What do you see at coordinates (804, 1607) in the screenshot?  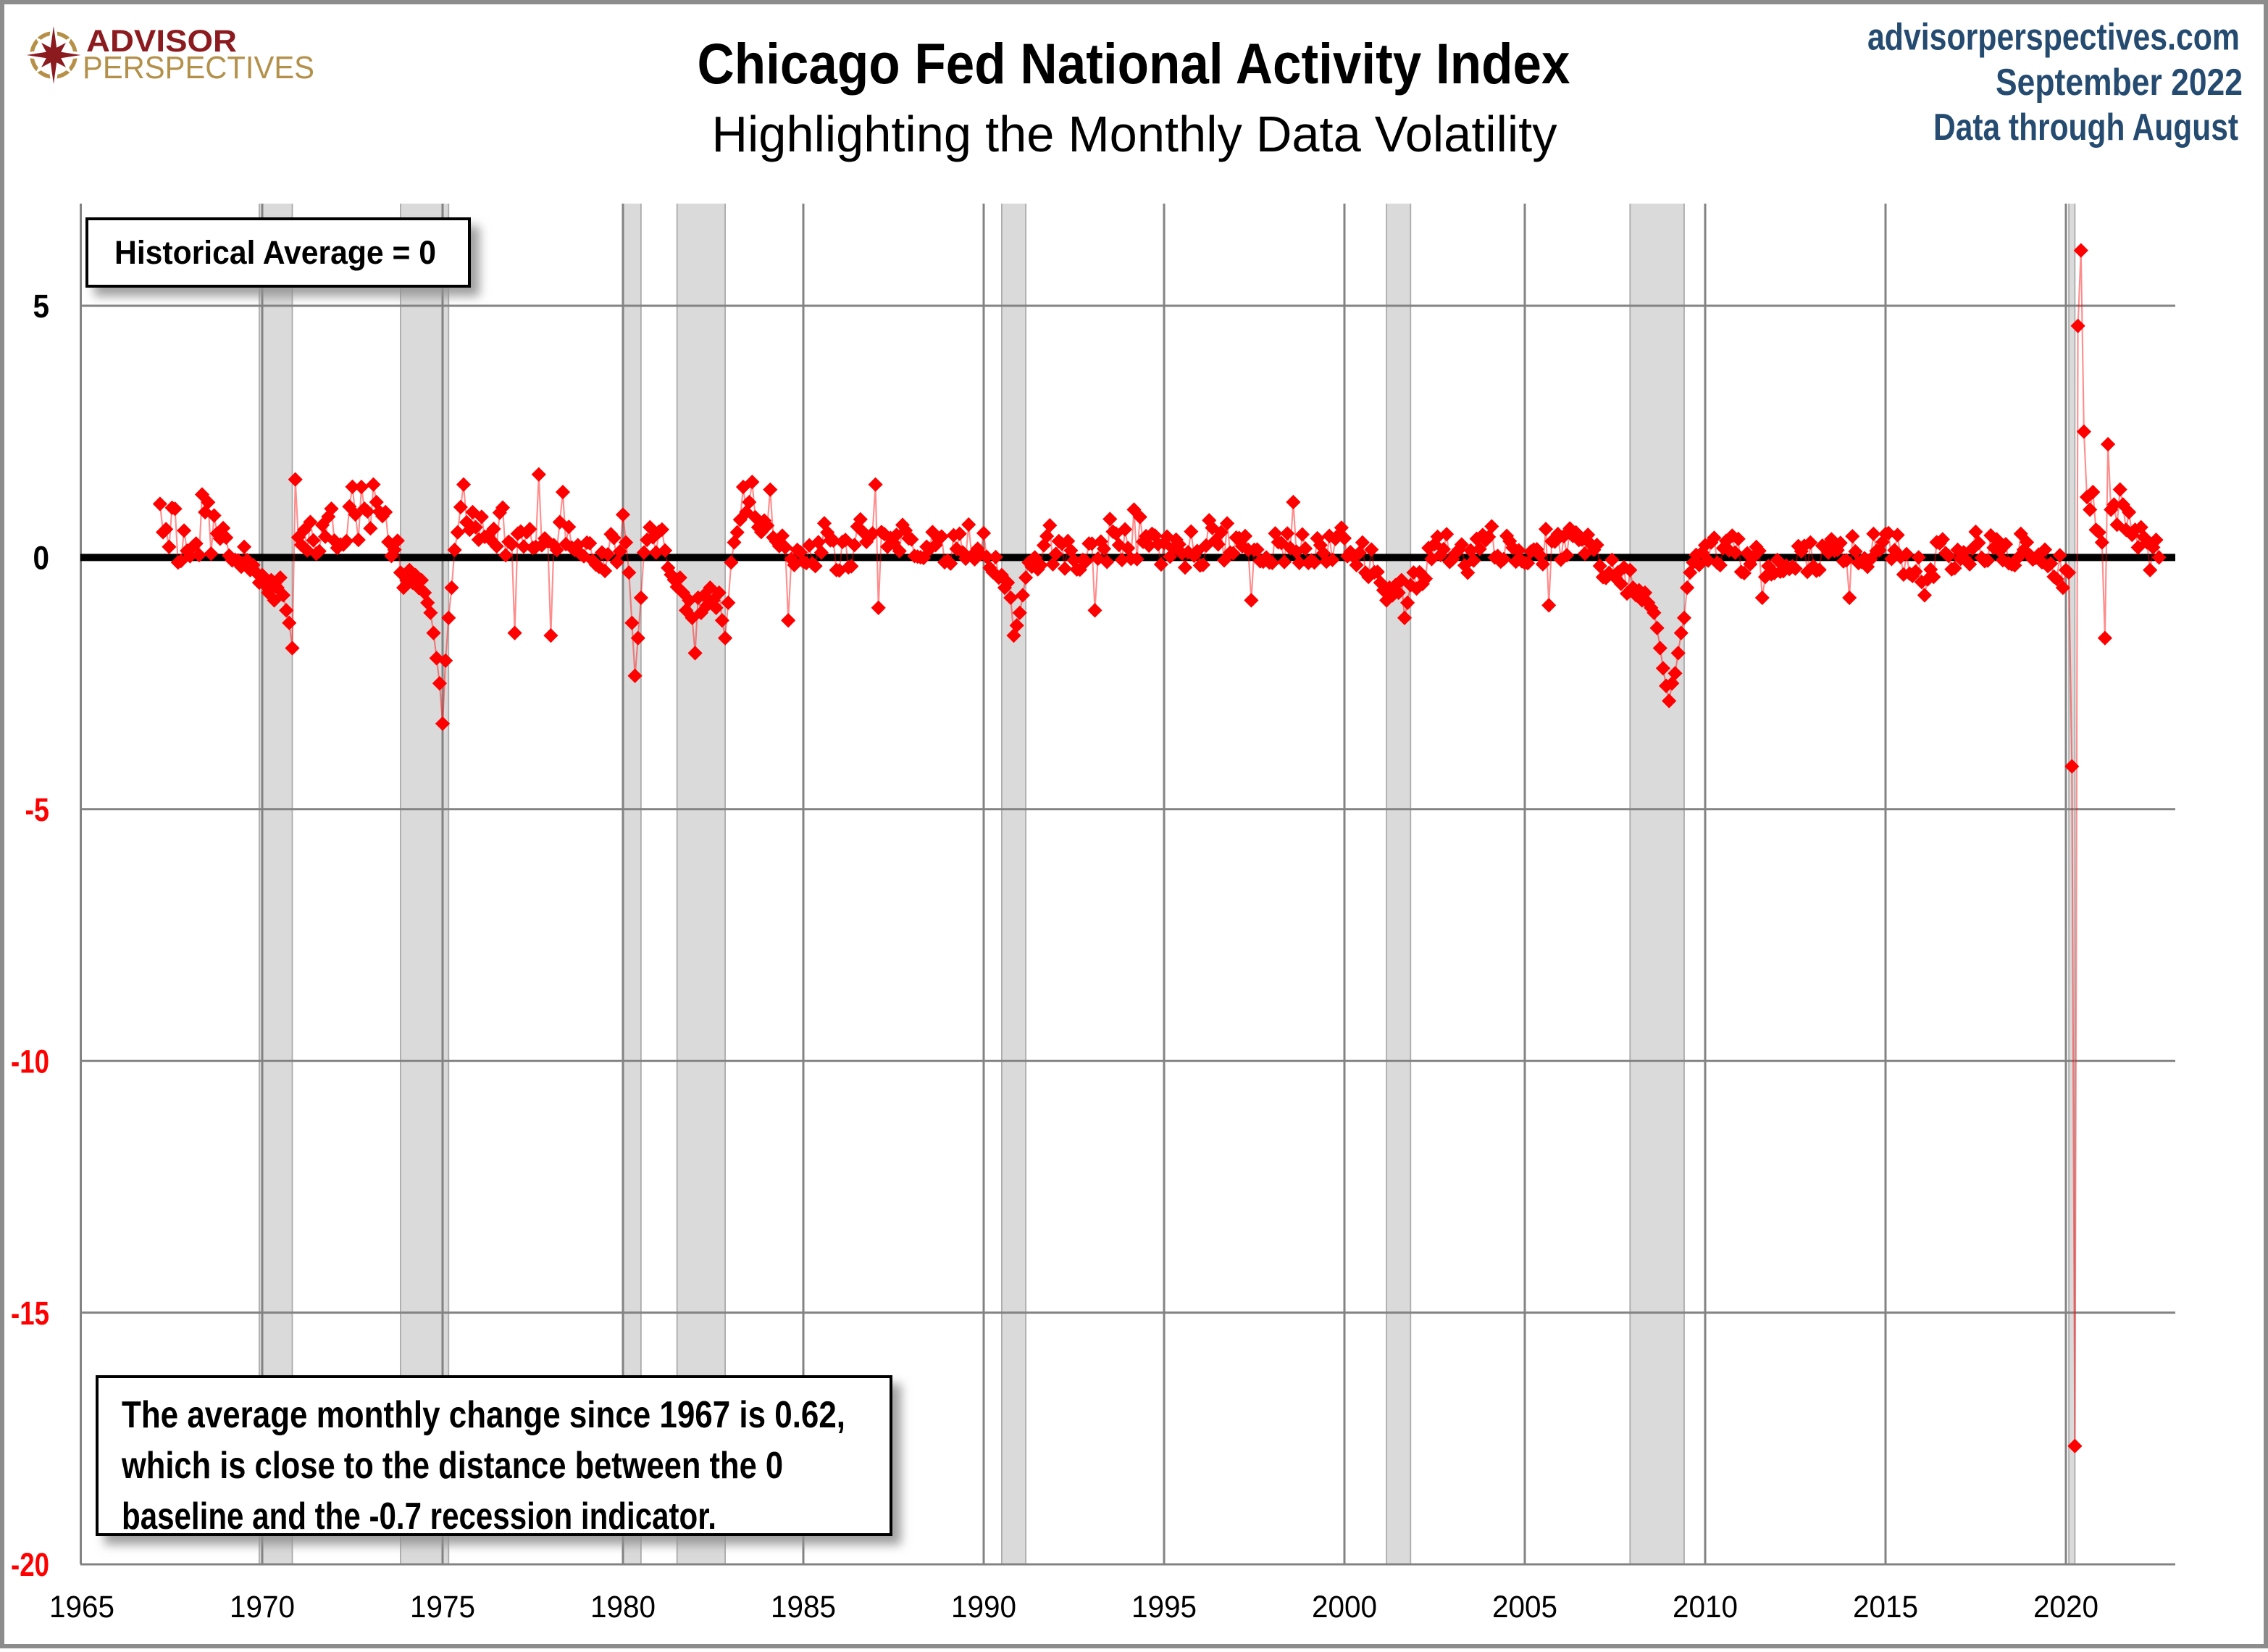 I see `svg-text: 1985` at bounding box center [804, 1607].